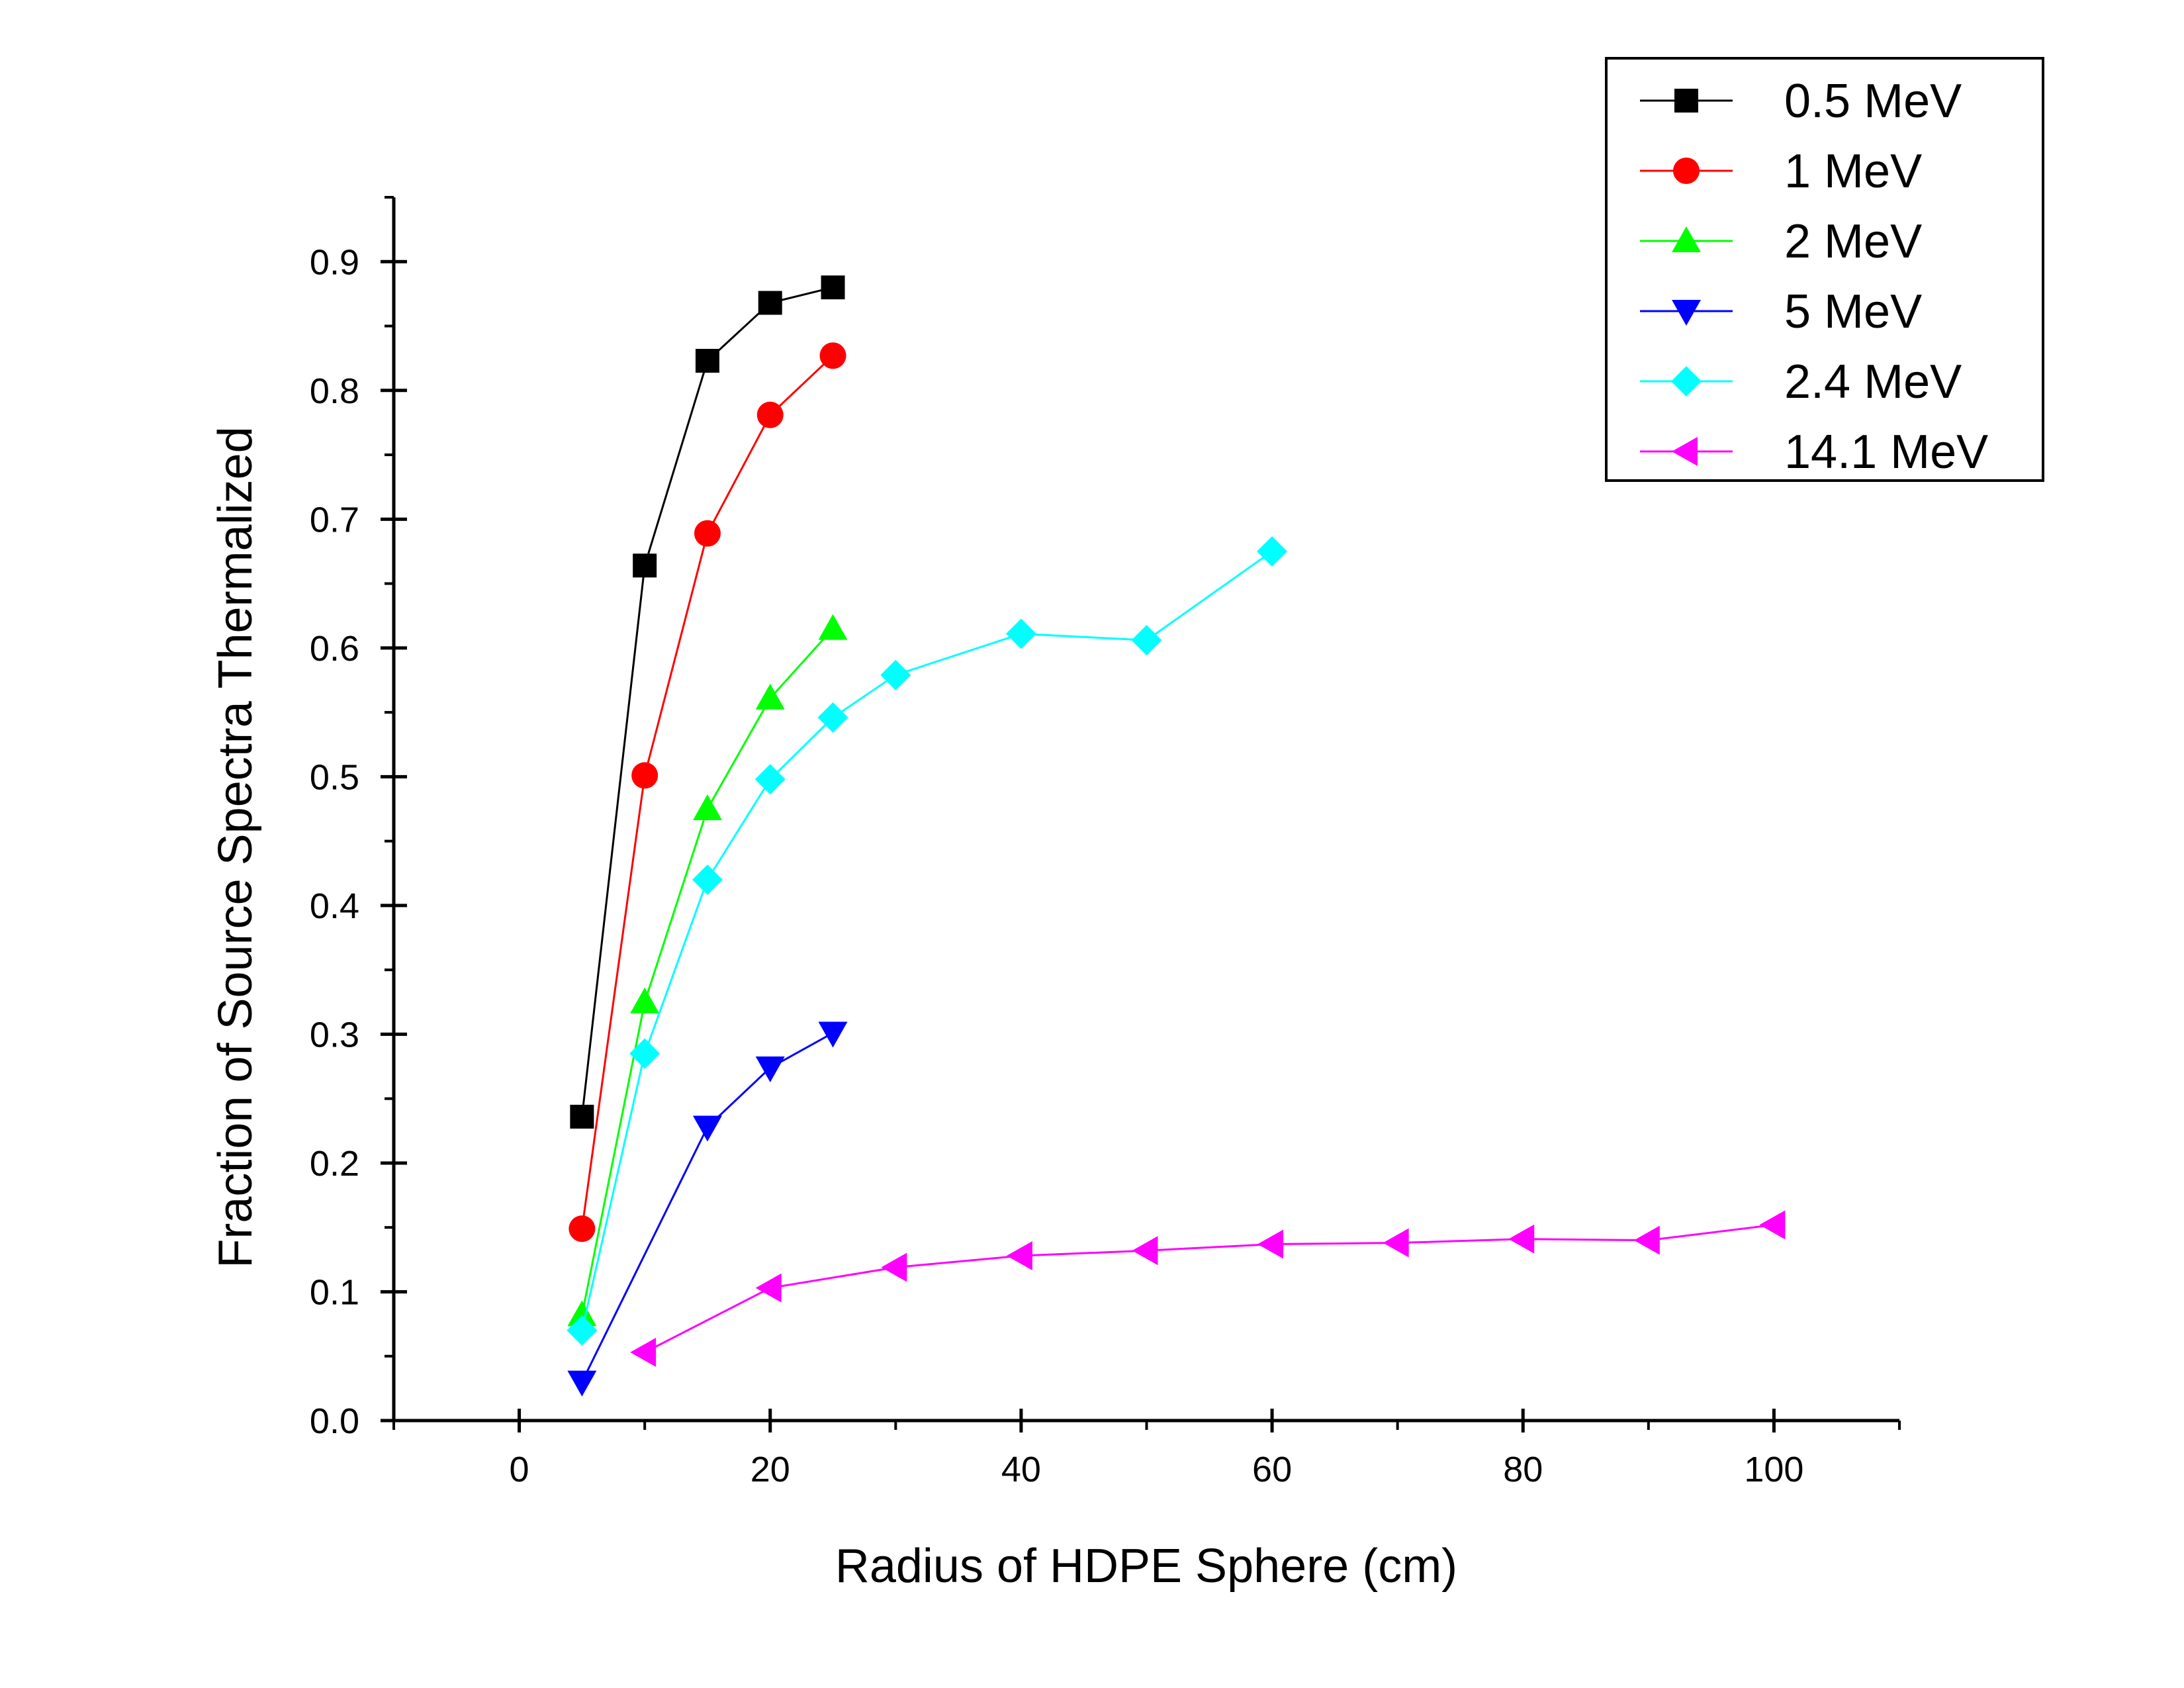 This screenshot has height=1688, width=2184. What do you see at coordinates (1146, 1449) in the screenshot?
I see `x-ticks: 0 20 40 60 80 100` at bounding box center [1146, 1449].